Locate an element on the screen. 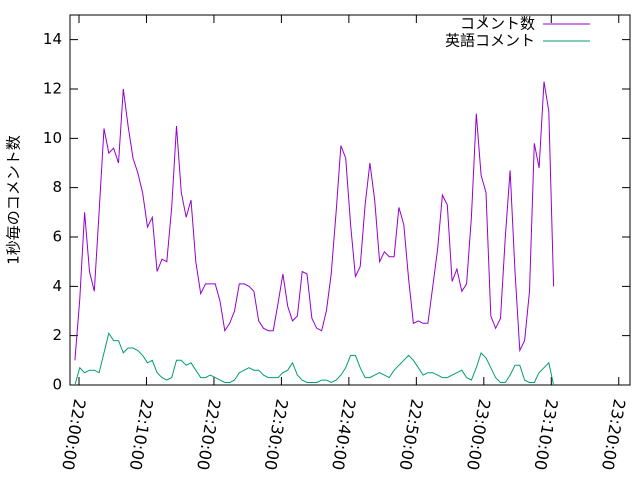 Image resolution: width=640 pixels, height=480 pixels. x-tick-label: 22:20:00 is located at coordinates (208, 435).